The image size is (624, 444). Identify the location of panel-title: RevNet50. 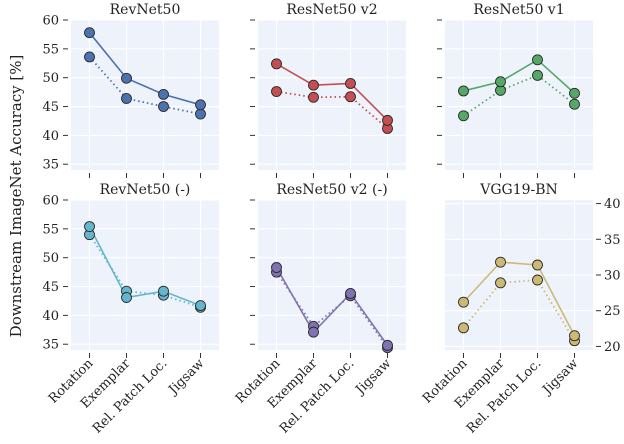
(145, 10).